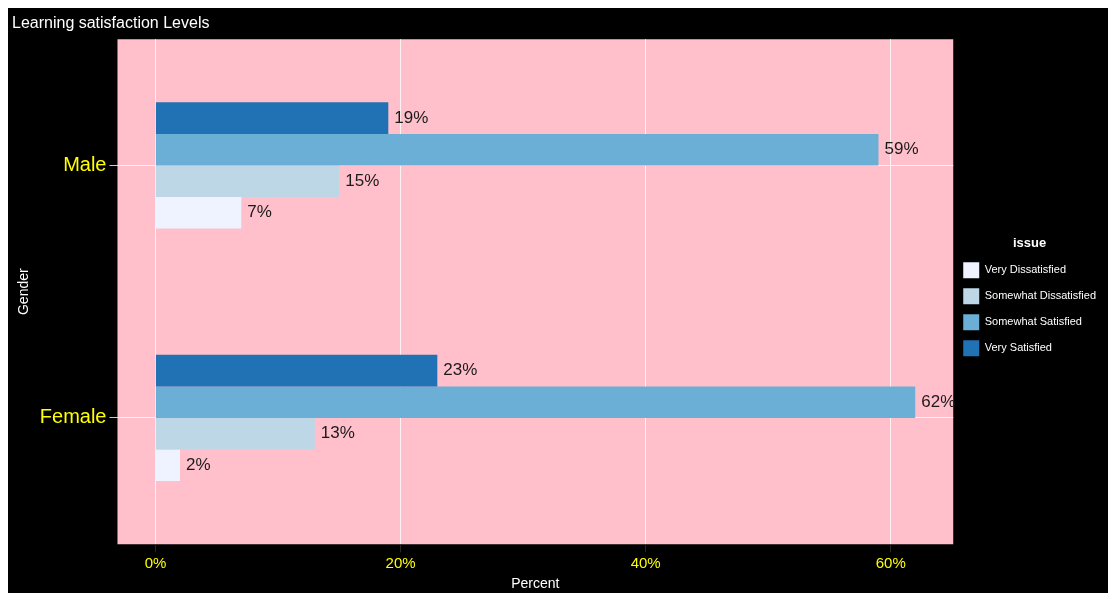  What do you see at coordinates (111, 23) in the screenshot?
I see `chart-title: Learning satisfaction Levels` at bounding box center [111, 23].